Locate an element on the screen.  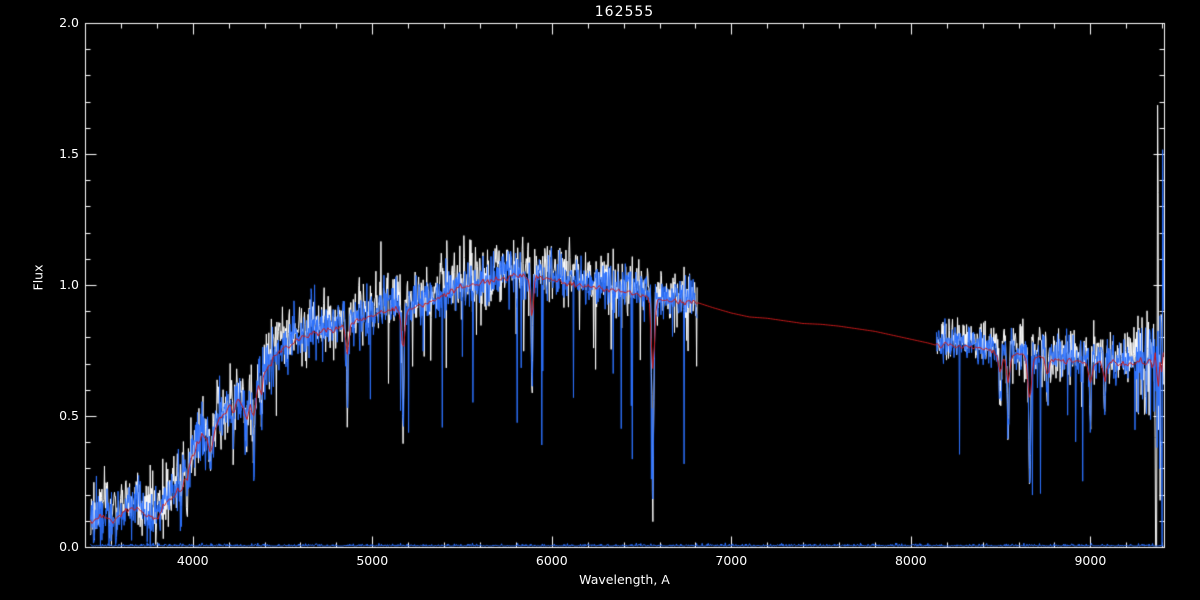
y-tick-label: 0.0 is located at coordinates (69, 546).